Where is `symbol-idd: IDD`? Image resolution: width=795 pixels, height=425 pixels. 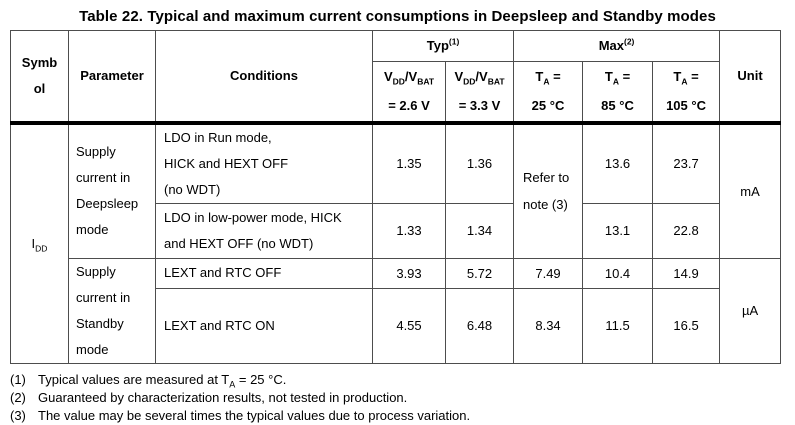 symbol-idd: IDD is located at coordinates (39, 243).